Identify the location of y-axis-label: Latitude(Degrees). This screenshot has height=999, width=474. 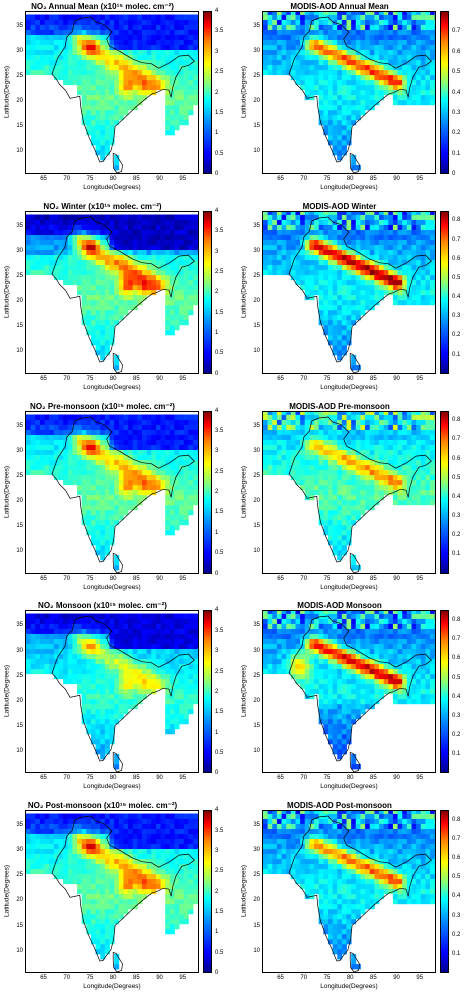
(7, 92).